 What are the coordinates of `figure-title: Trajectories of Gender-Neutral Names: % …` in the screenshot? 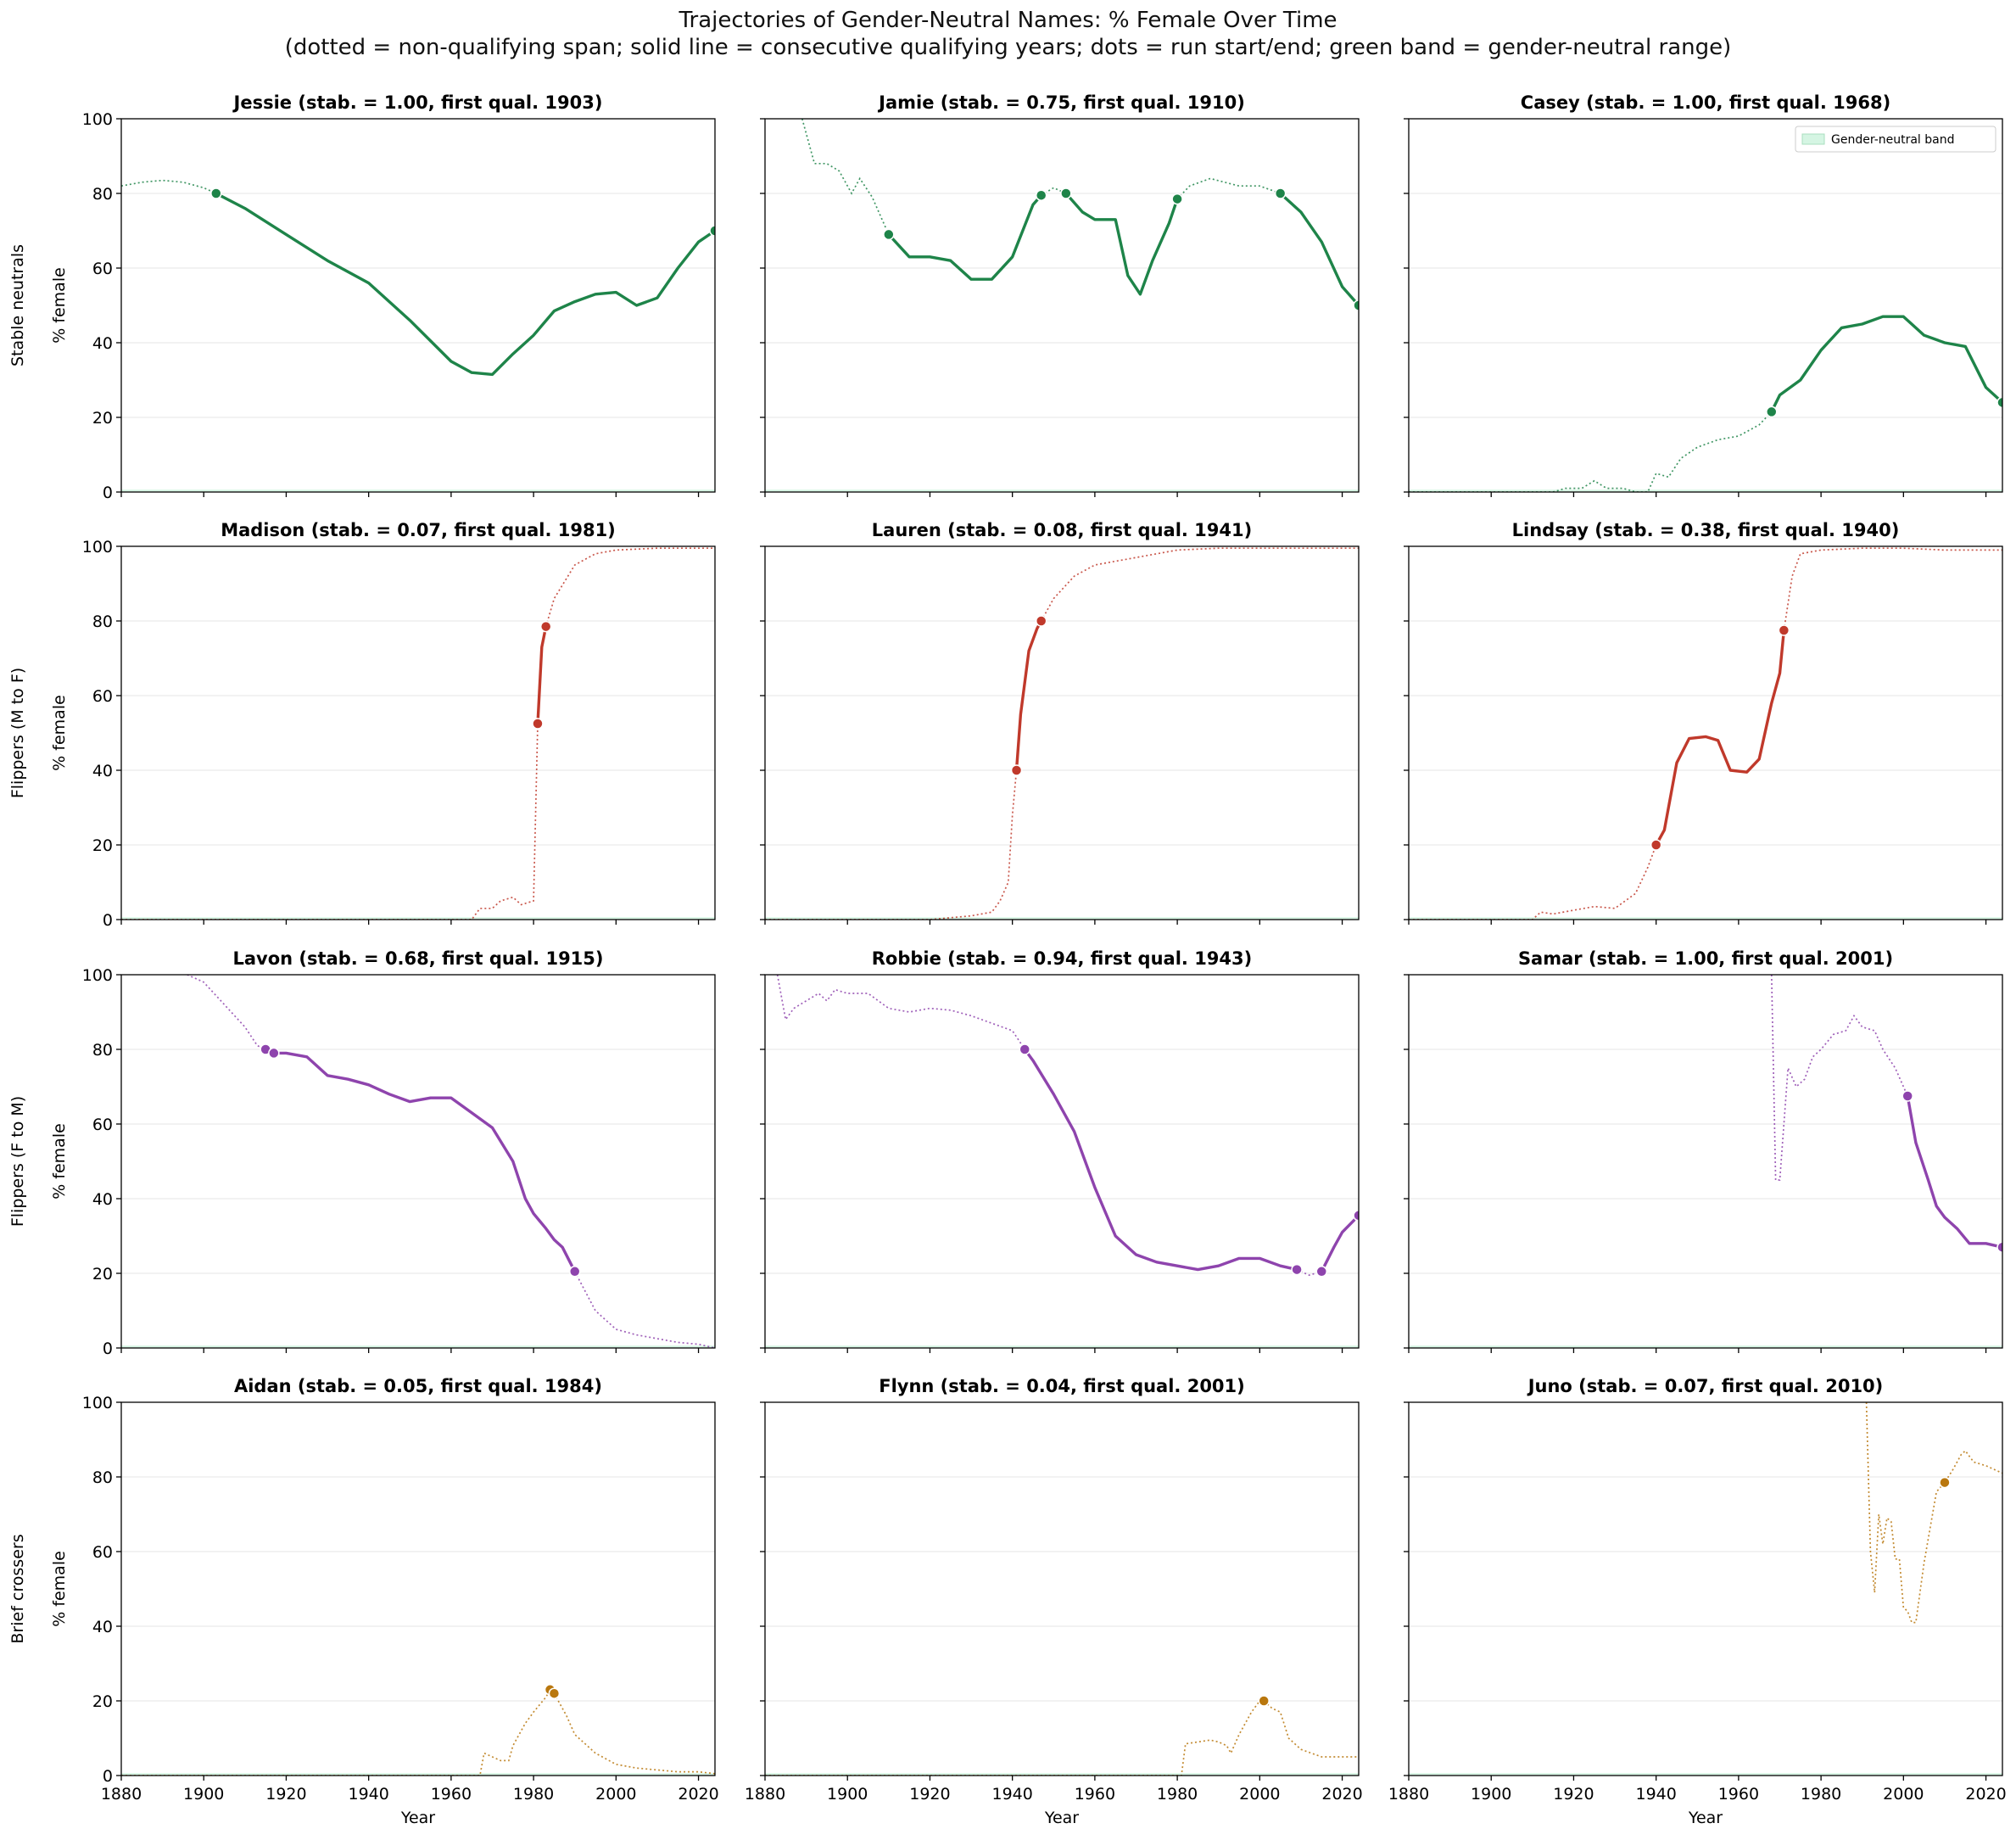 It's located at (1008, 20).